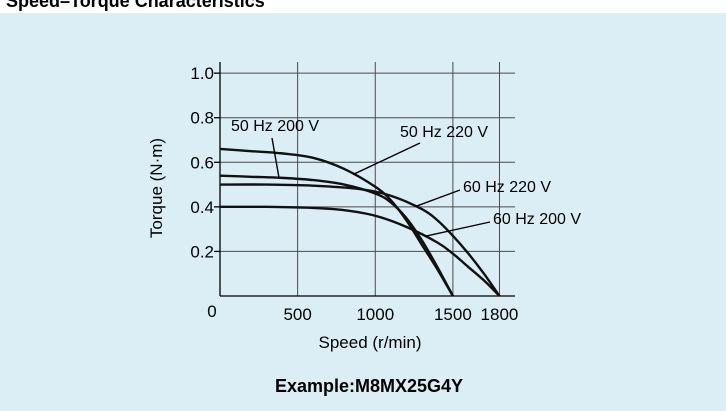 This screenshot has width=726, height=411. Describe the element at coordinates (370, 342) in the screenshot. I see `x-axis-label: Speed (r/min)` at that location.